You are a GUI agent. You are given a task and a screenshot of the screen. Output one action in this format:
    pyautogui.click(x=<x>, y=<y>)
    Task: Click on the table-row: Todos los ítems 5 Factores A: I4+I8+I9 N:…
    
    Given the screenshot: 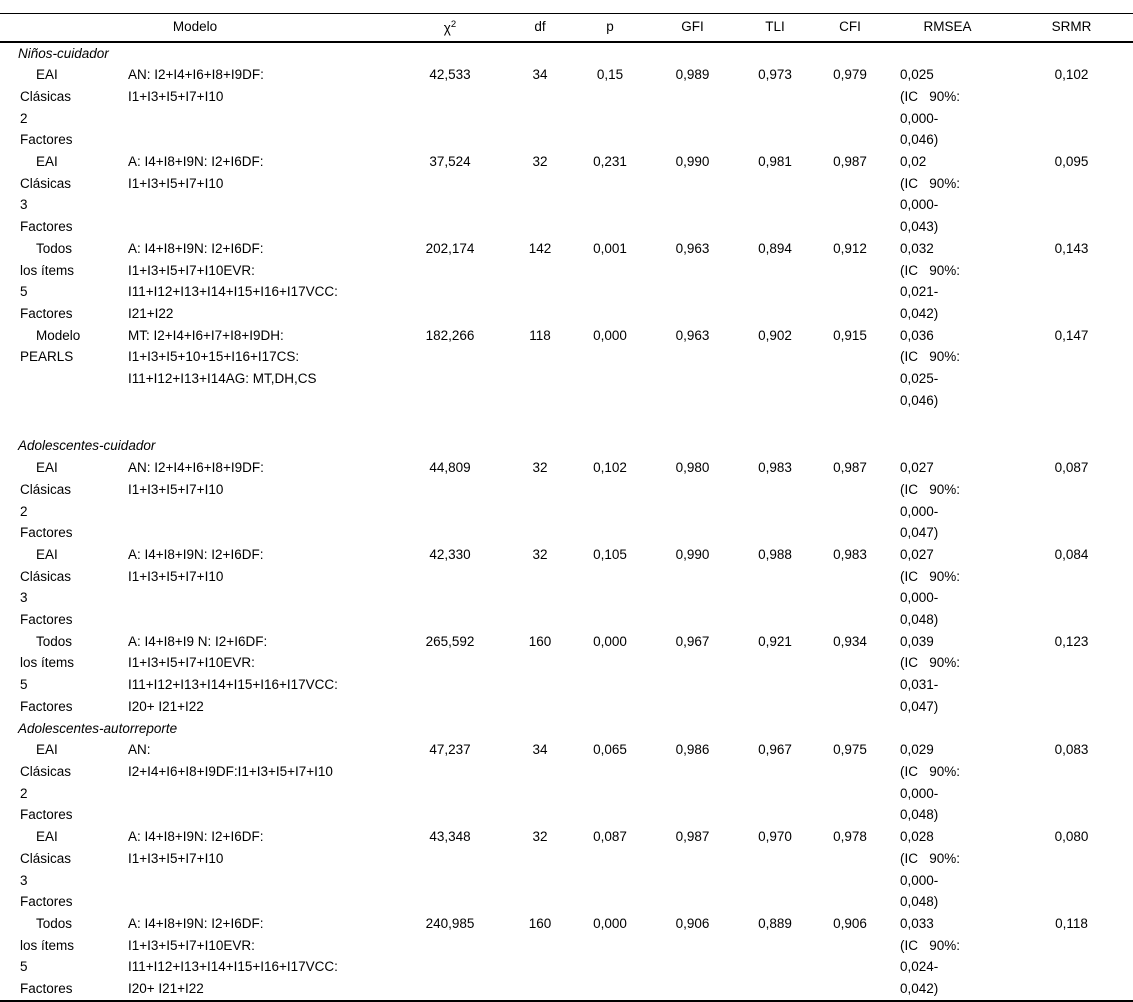 What is the action you would take?
    pyautogui.click(x=566, y=674)
    